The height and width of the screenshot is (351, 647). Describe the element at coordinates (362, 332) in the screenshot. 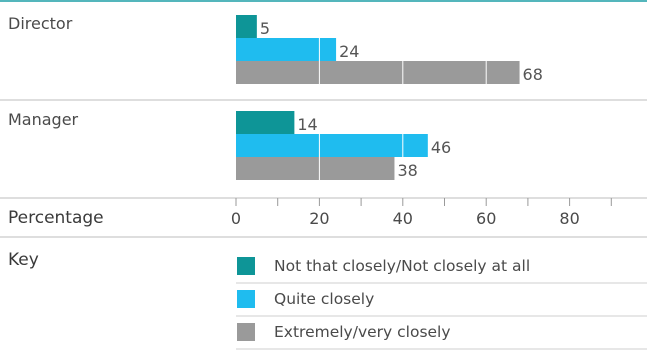

I see `legend-label: Extremely/very closely` at that location.